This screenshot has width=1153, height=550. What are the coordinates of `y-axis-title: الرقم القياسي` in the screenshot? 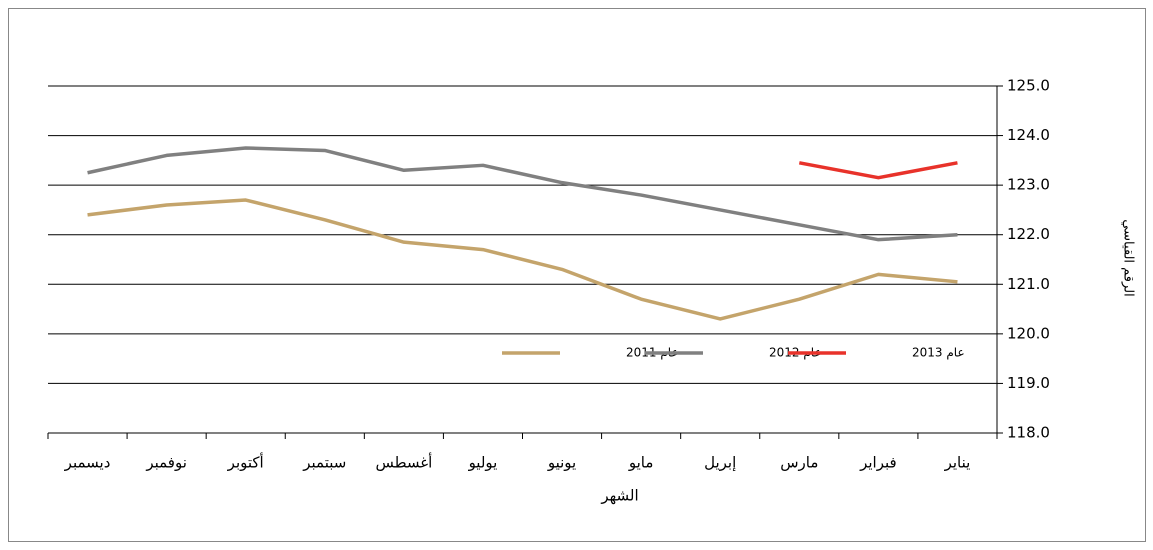 It's located at (1128, 258).